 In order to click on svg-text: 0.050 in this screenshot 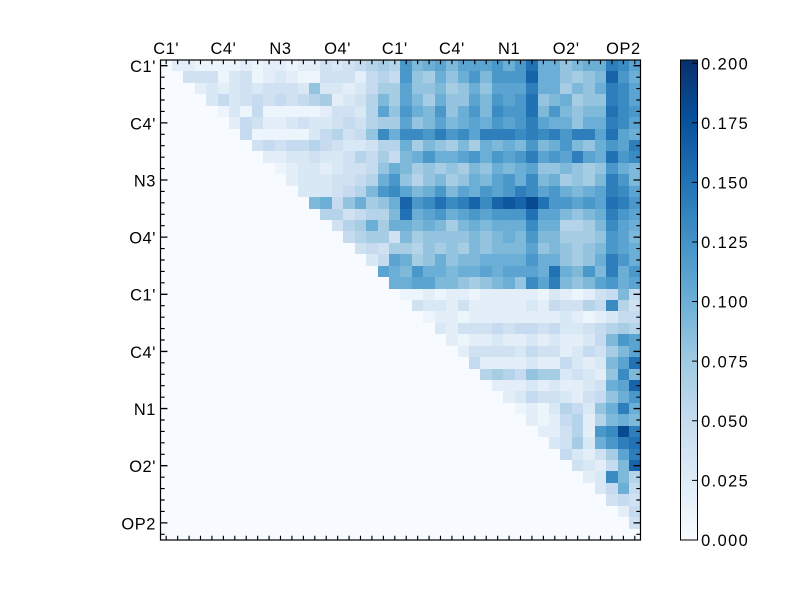, I will do `click(725, 422)`.